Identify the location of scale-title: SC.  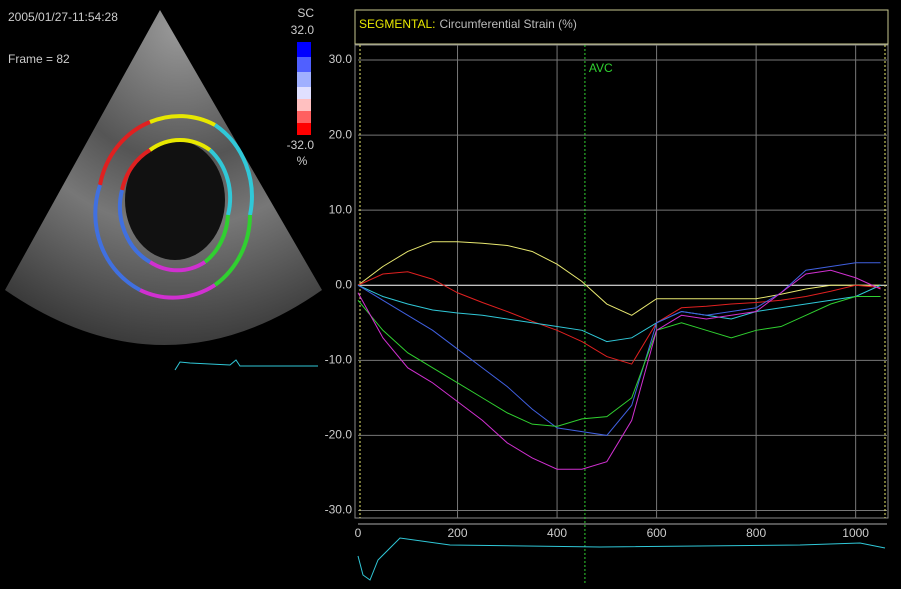
(305, 13).